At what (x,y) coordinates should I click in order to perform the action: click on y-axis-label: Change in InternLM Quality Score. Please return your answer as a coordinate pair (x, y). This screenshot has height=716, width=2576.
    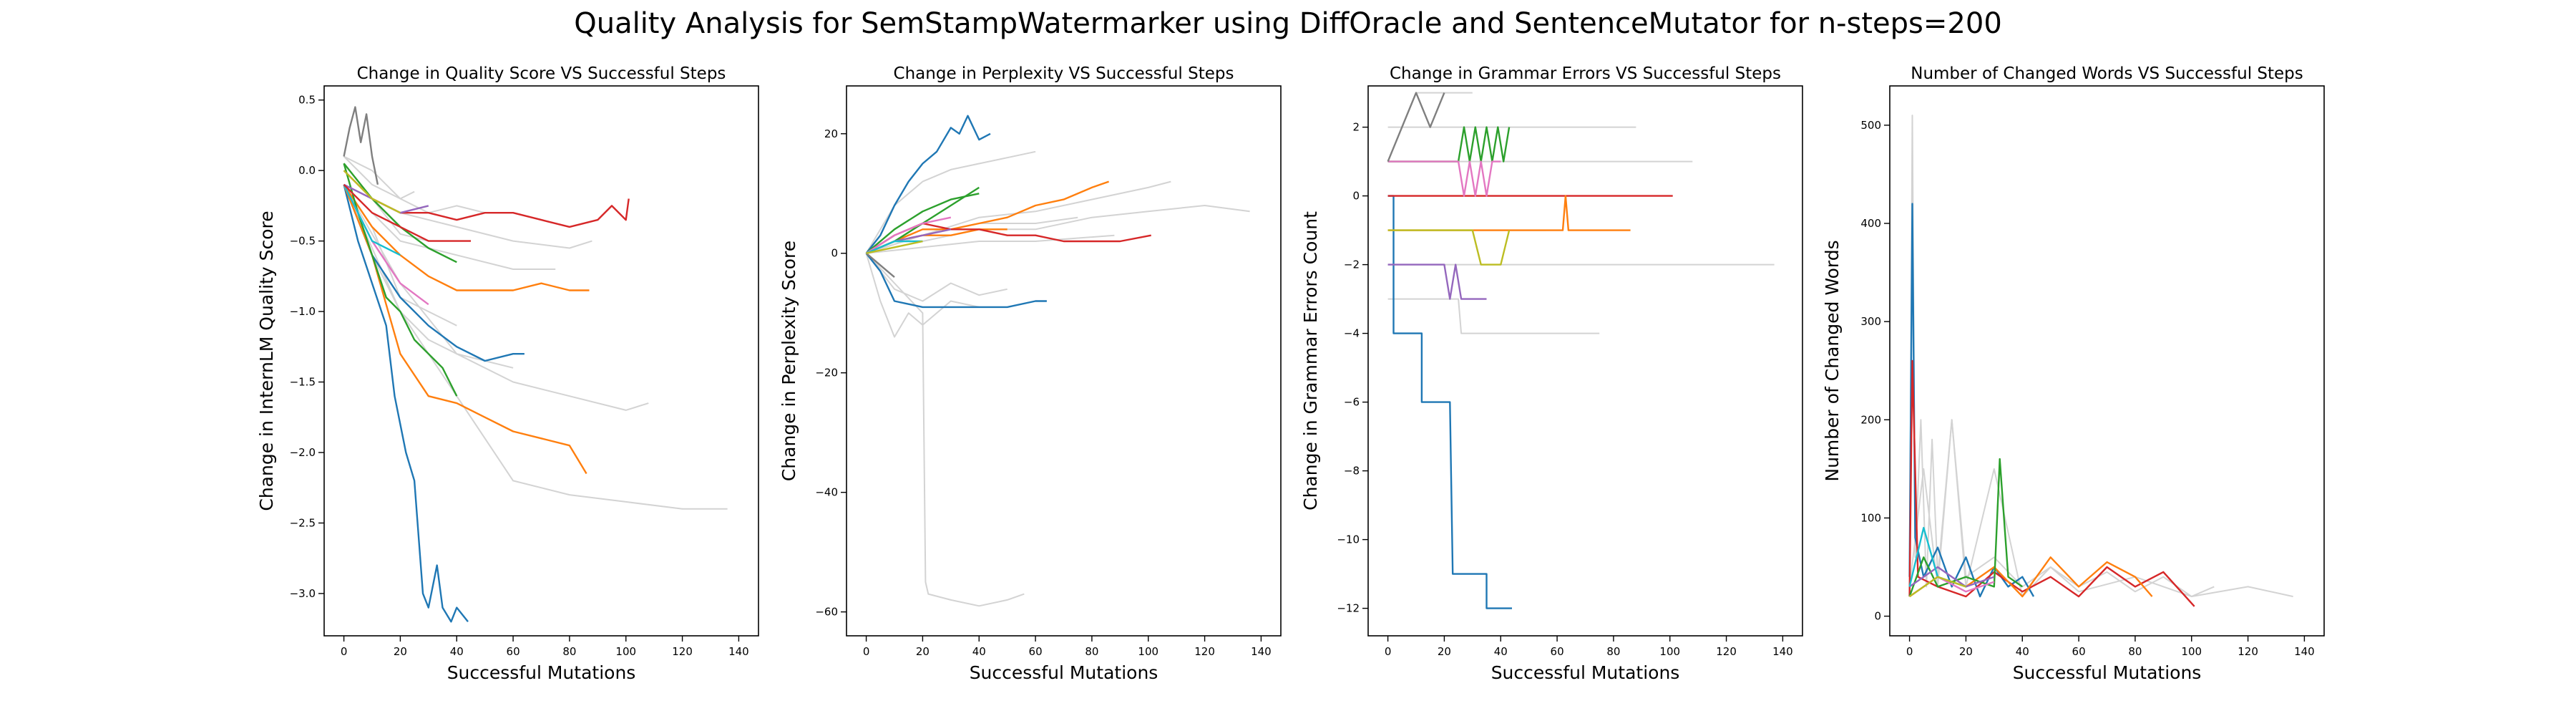
    Looking at the image, I should click on (266, 361).